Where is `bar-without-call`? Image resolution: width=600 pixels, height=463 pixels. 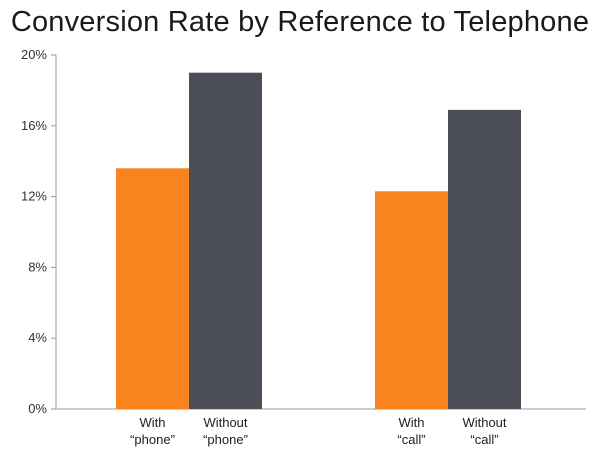 bar-without-call is located at coordinates (484, 259).